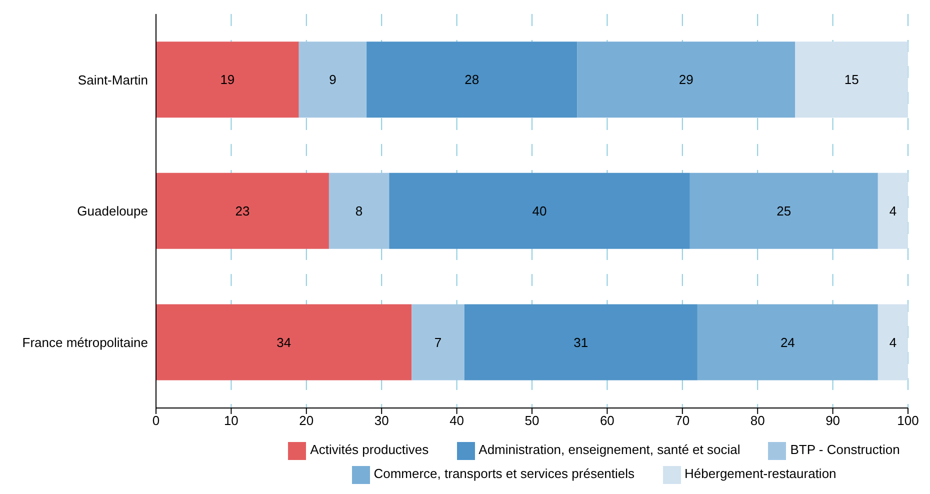 Image resolution: width=930 pixels, height=494 pixels. I want to click on data-label: 40, so click(539, 211).